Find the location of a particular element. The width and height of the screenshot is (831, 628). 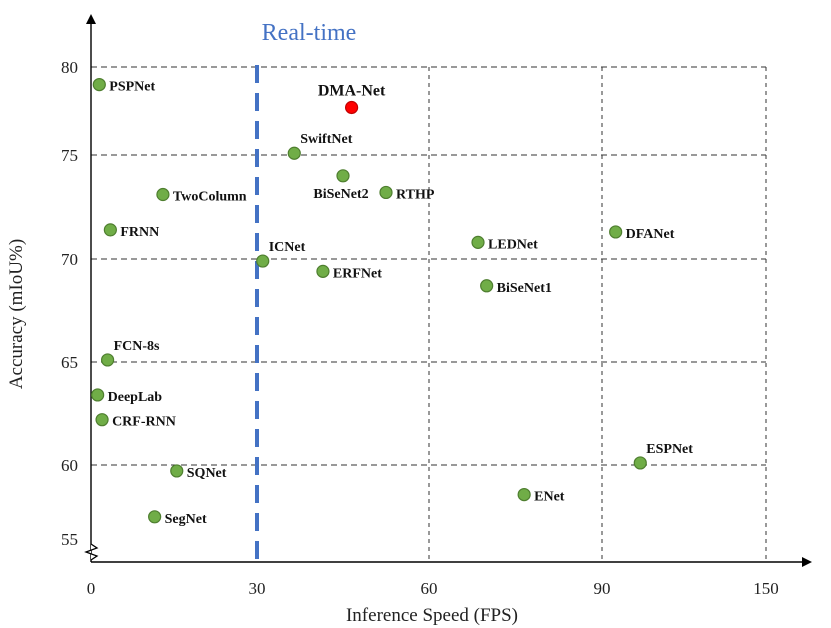

label-dma-net: DMA-Net is located at coordinates (352, 90).